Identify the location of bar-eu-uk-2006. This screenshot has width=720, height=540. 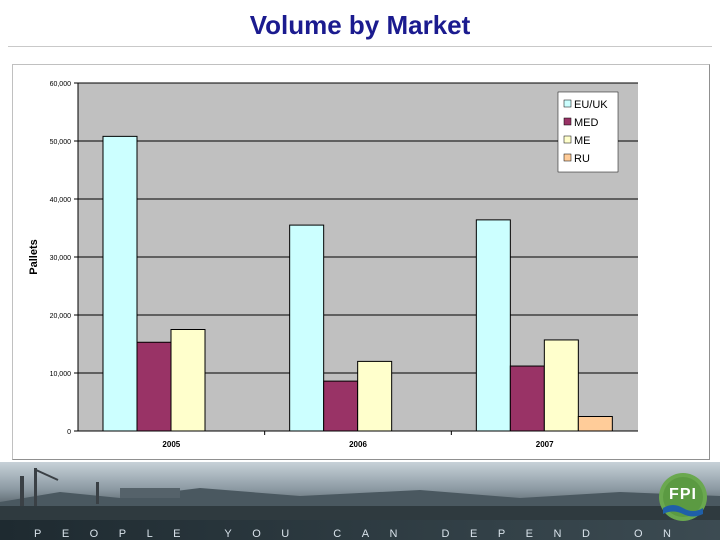
(307, 328).